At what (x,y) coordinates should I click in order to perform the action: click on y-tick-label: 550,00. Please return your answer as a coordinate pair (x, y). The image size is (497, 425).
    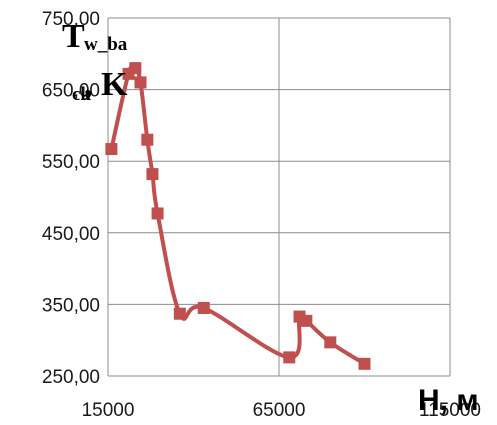
    Looking at the image, I should click on (71, 162).